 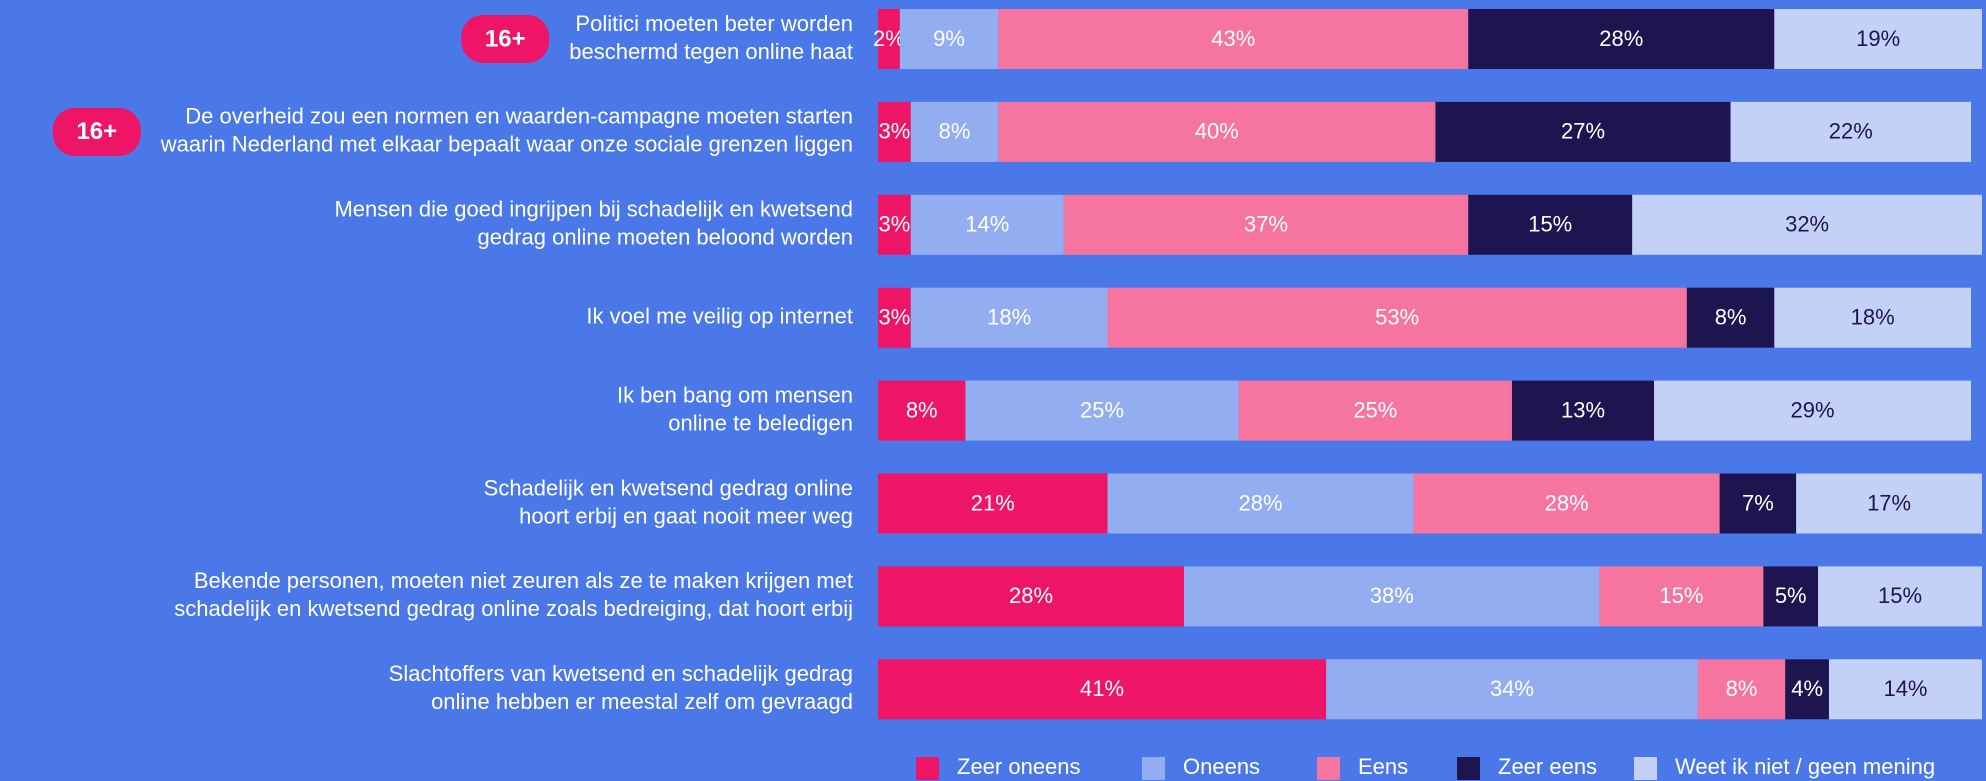 I want to click on legend-label: Zeer eens, so click(x=1547, y=766).